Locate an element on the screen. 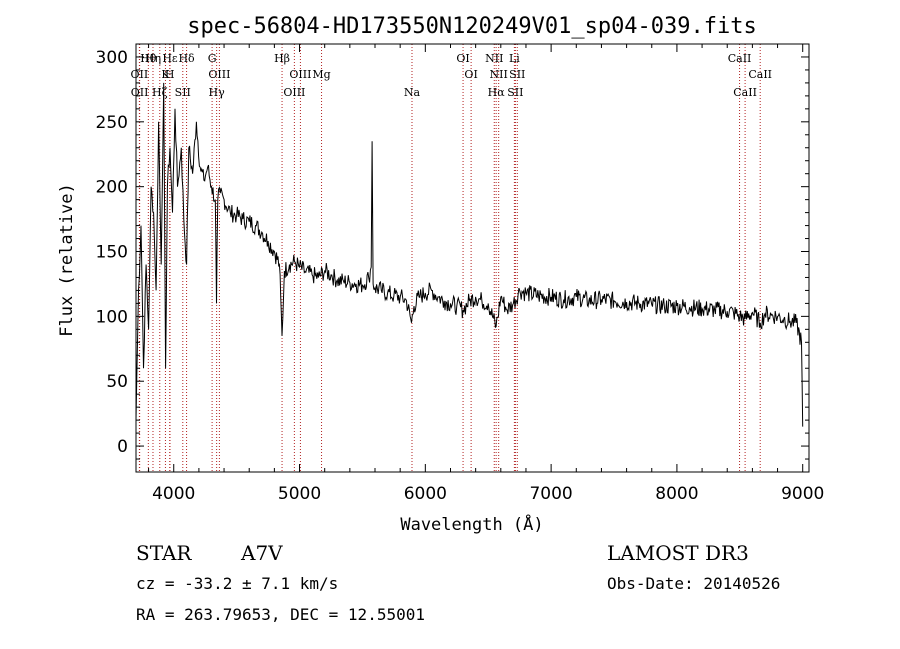 The height and width of the screenshot is (649, 900). y-tick-label: 250 is located at coordinates (112, 123).